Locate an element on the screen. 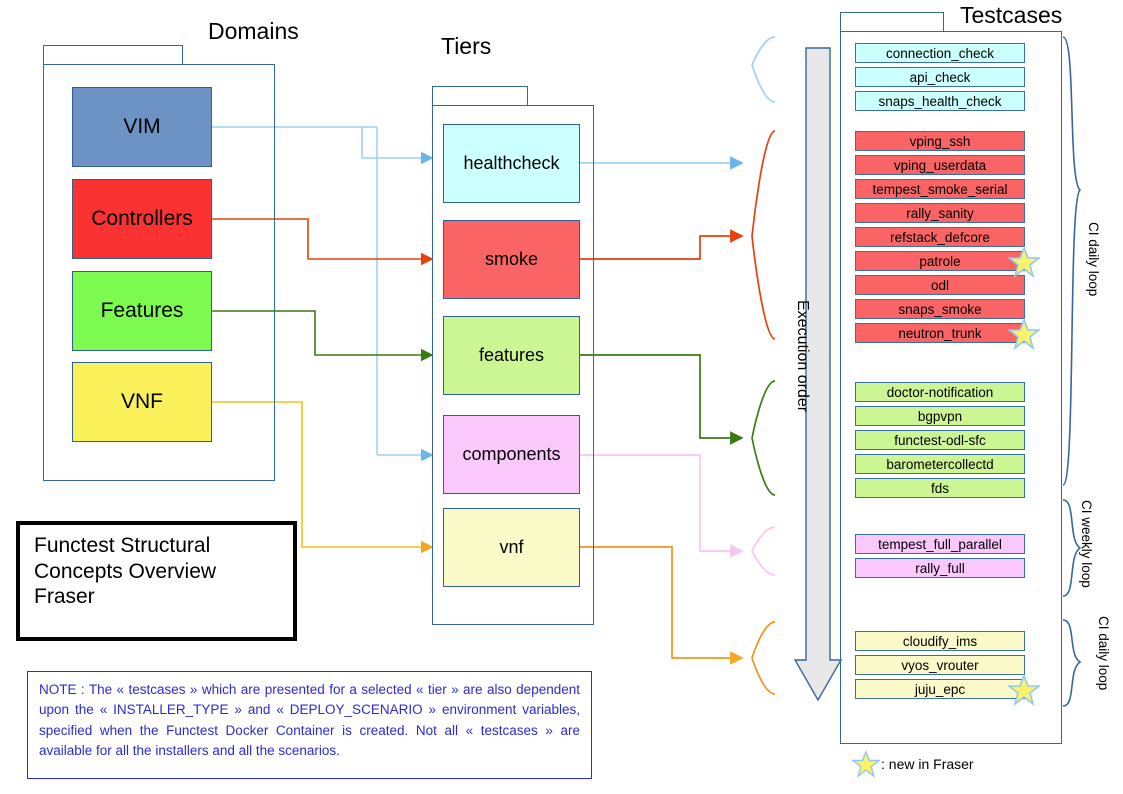  testcase-label: connection_check is located at coordinates (940, 53).